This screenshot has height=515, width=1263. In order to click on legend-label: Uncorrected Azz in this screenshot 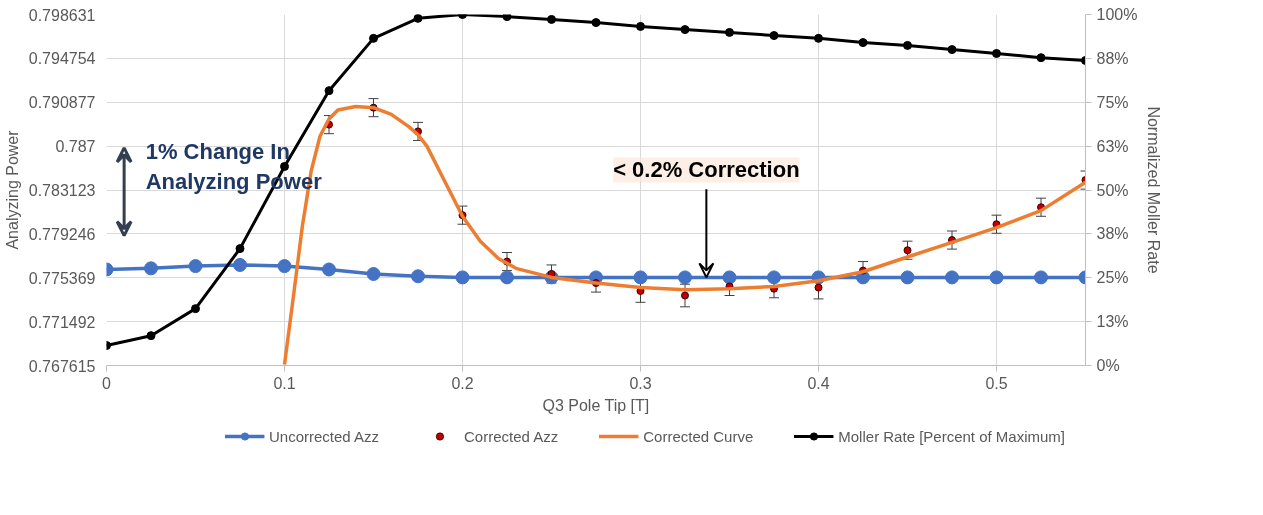, I will do `click(324, 436)`.